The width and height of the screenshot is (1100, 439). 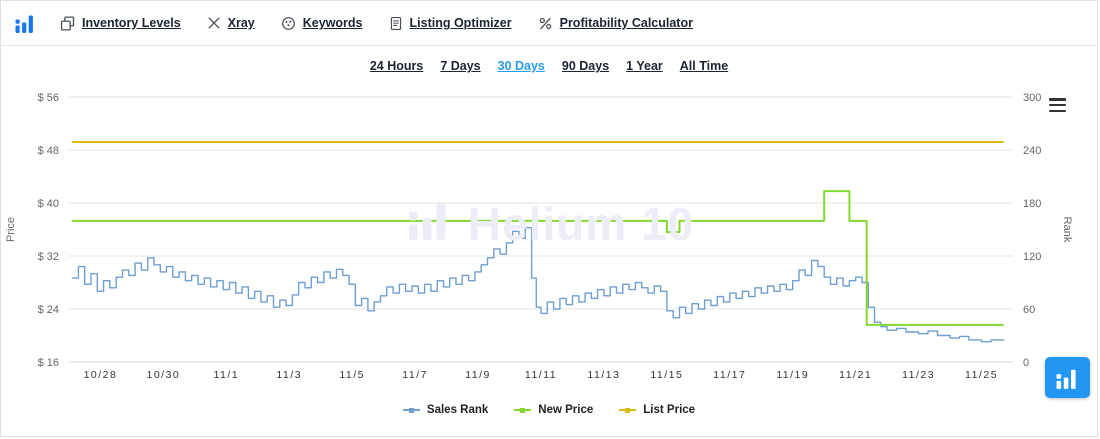 What do you see at coordinates (1032, 257) in the screenshot?
I see `svg-text: 120` at bounding box center [1032, 257].